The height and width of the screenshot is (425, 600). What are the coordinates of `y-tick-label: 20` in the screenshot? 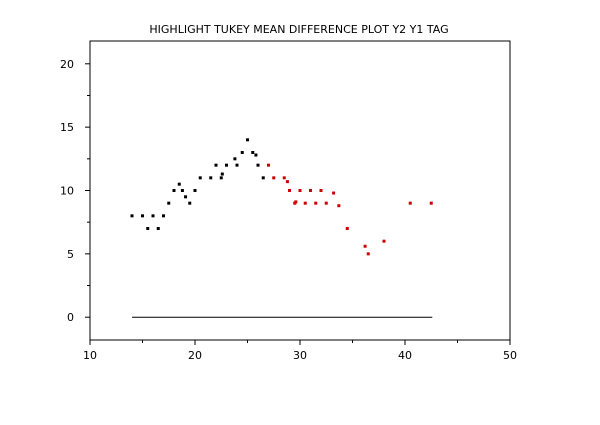 It's located at (67, 64).